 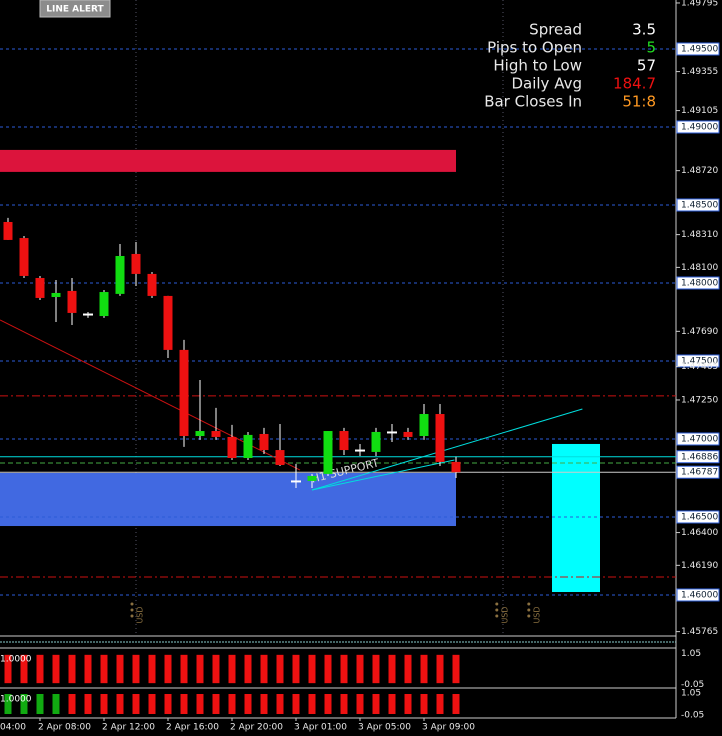 I want to click on y-tick-label: 1.47465, so click(x=699, y=367).